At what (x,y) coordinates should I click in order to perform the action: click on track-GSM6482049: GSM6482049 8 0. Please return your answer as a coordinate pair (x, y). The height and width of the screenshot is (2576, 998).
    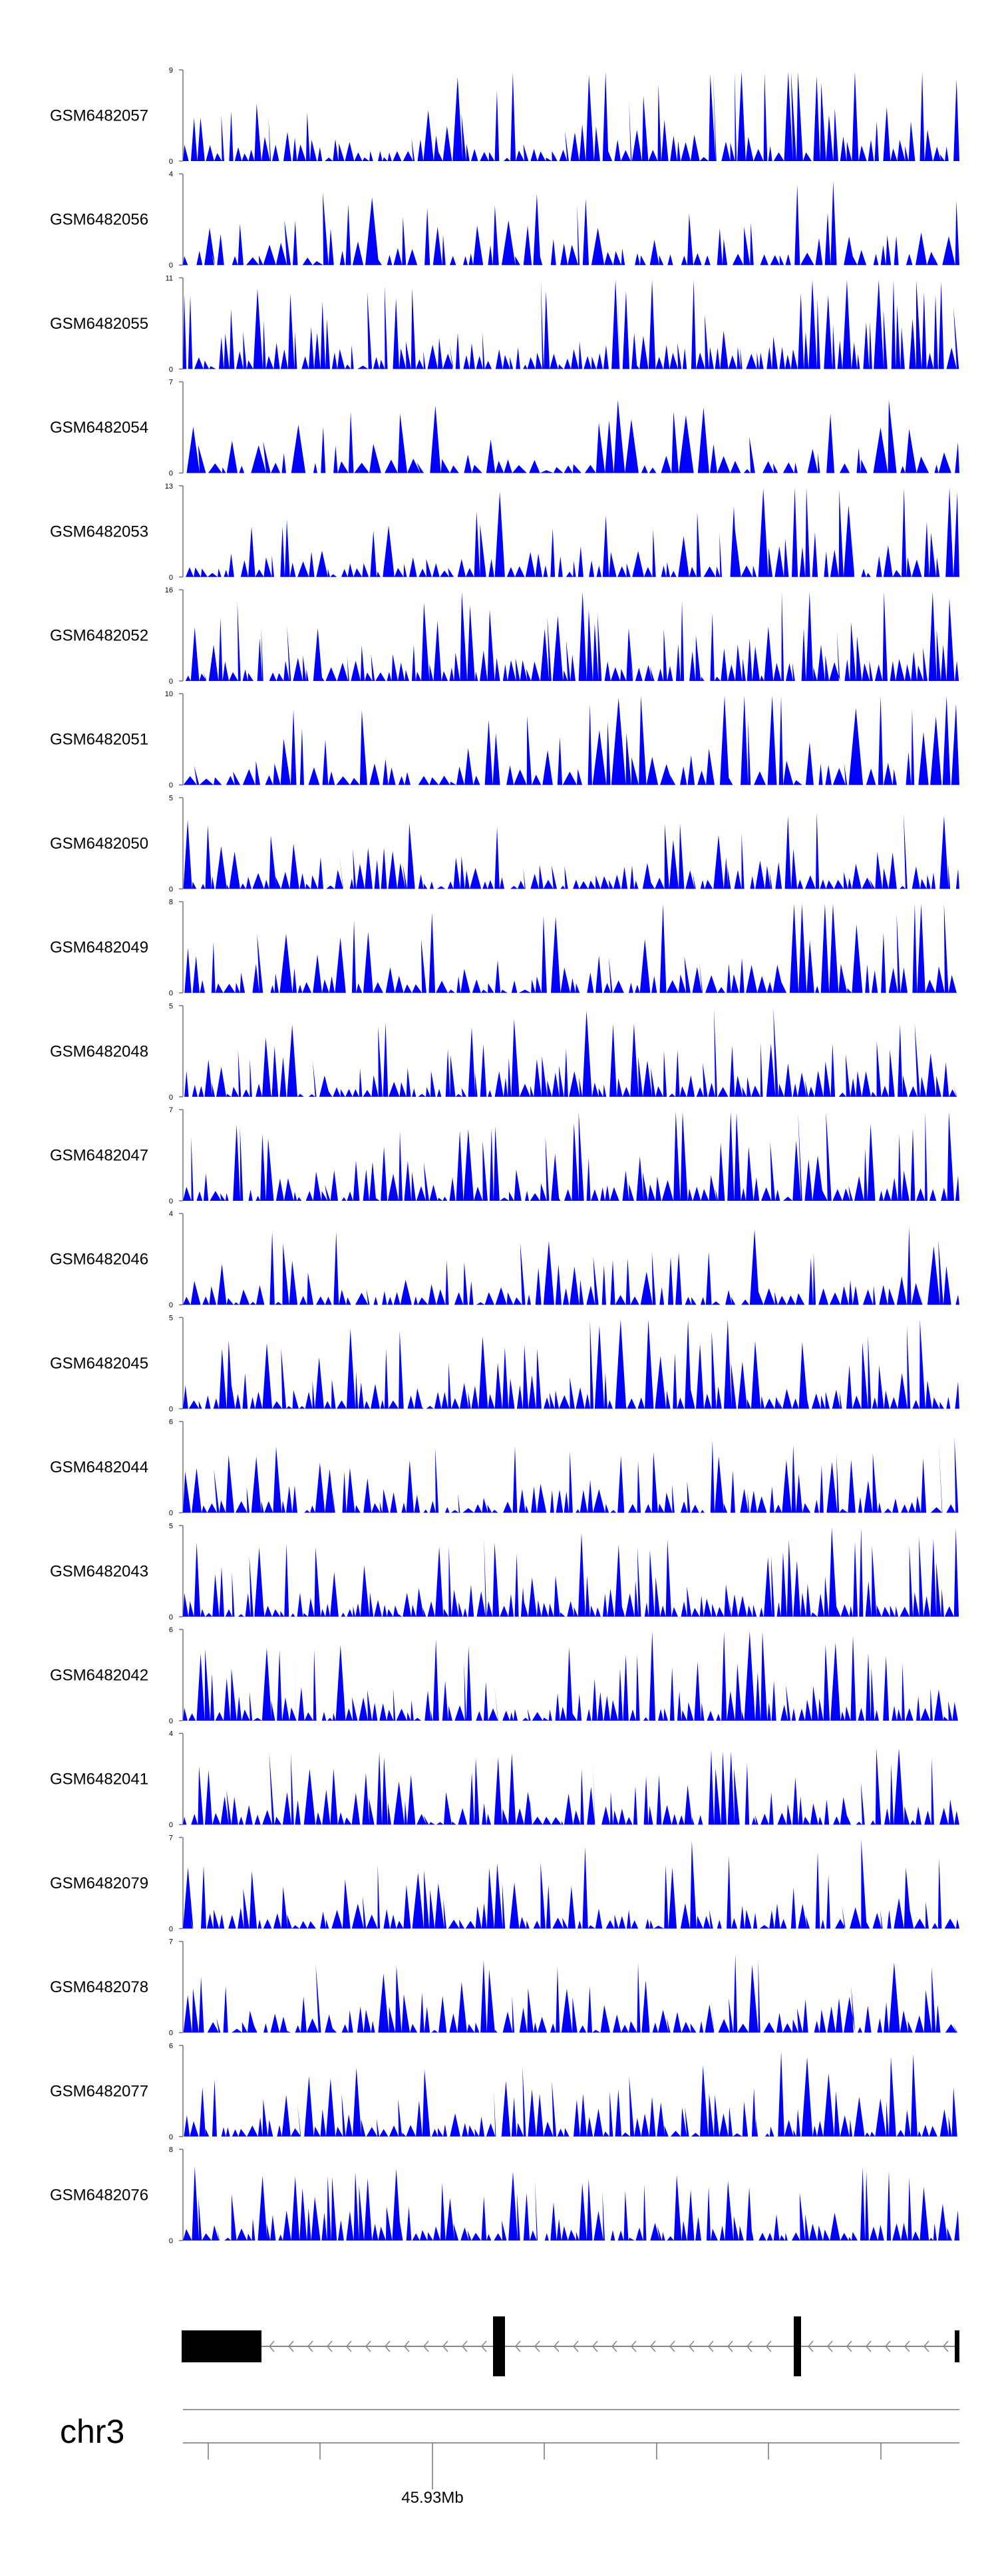
    Looking at the image, I should click on (504, 948).